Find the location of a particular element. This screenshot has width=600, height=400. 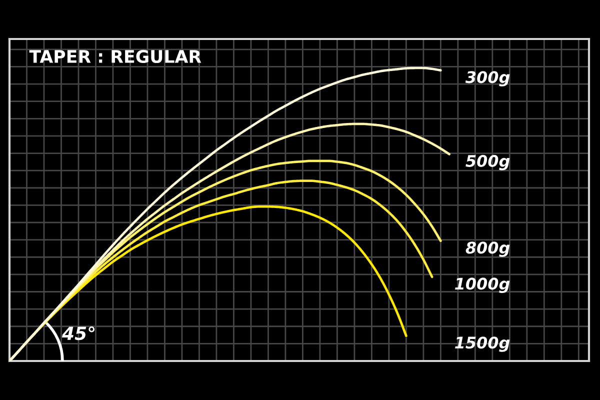

series-label: 800g is located at coordinates (488, 249).